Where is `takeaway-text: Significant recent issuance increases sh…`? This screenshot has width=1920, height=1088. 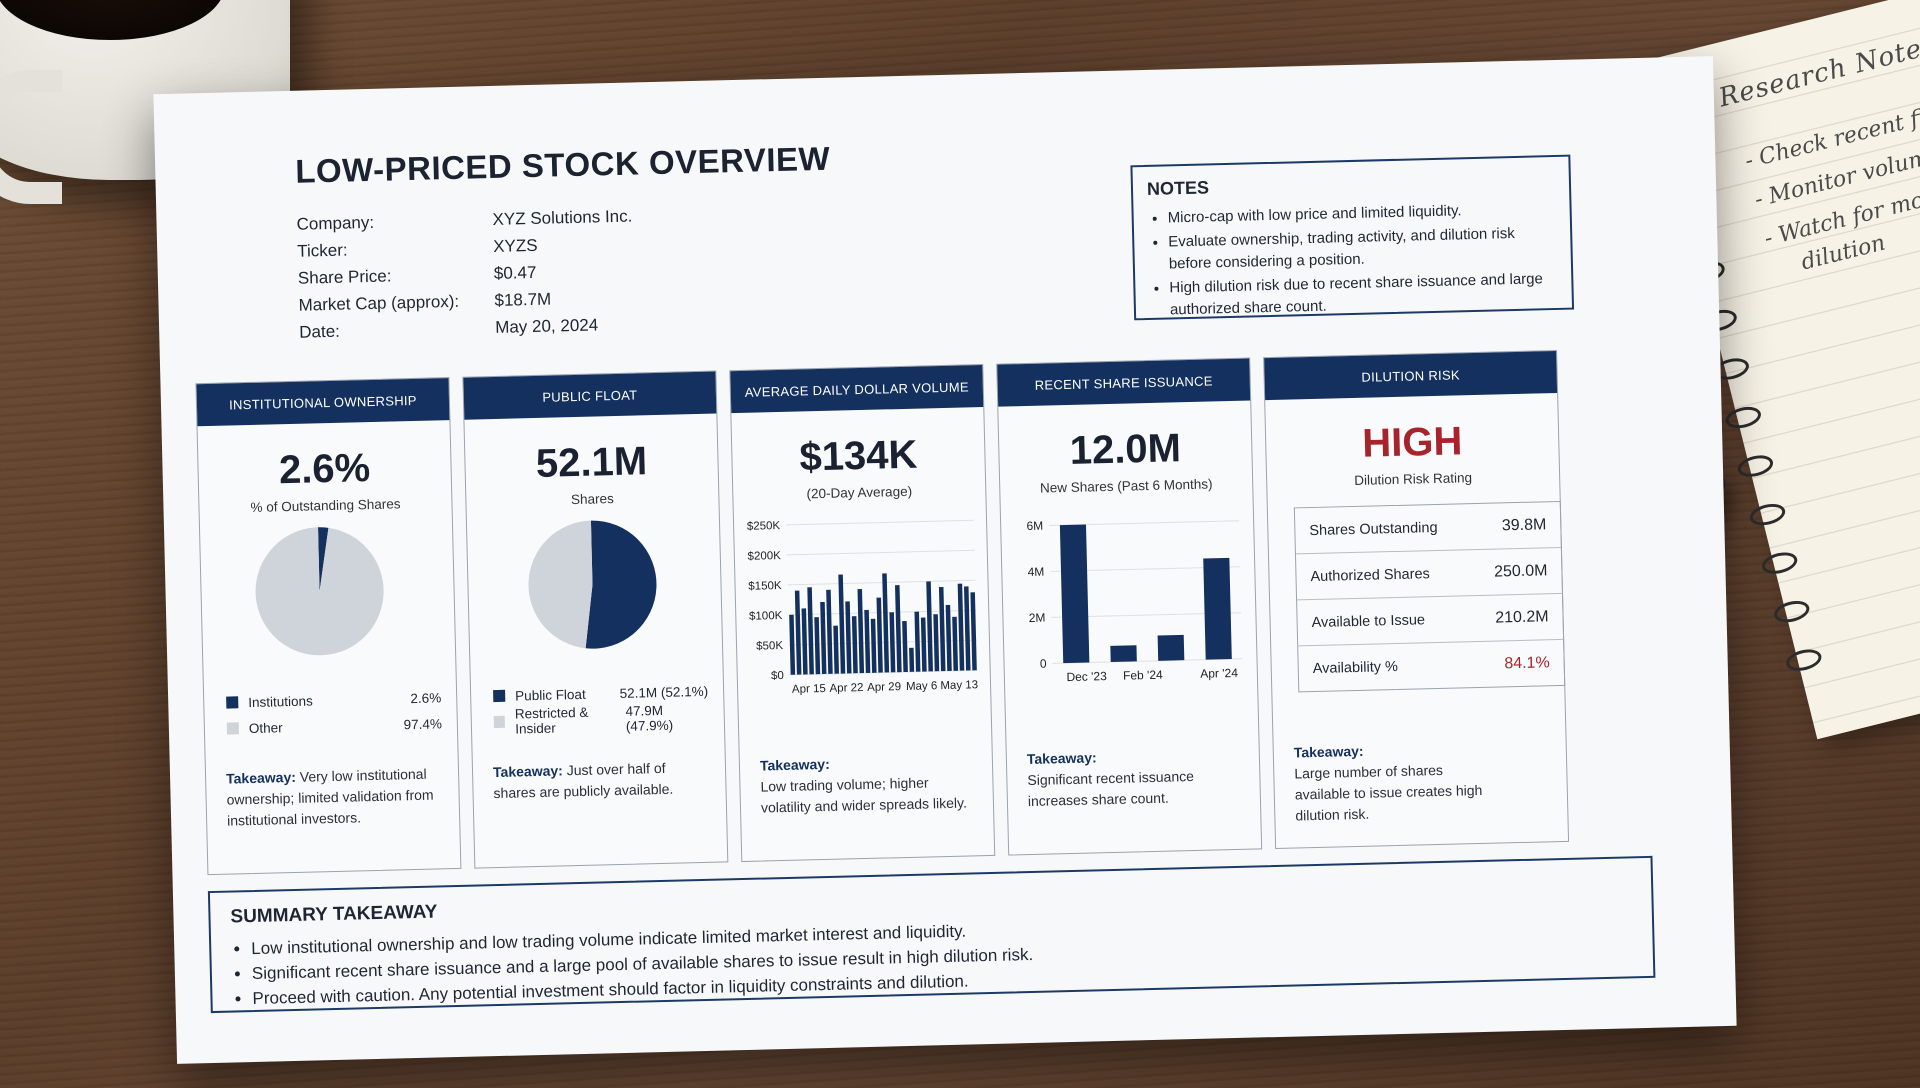 takeaway-text: Significant recent issuance increases sh… is located at coordinates (1111, 788).